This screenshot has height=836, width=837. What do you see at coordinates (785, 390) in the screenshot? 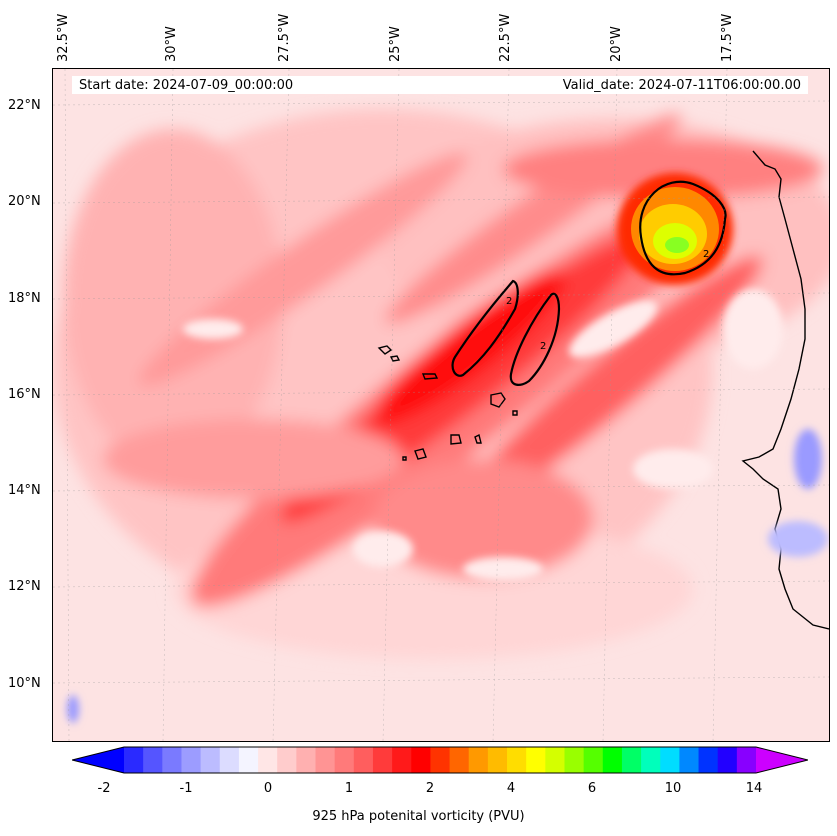
I see `african-coastline` at bounding box center [785, 390].